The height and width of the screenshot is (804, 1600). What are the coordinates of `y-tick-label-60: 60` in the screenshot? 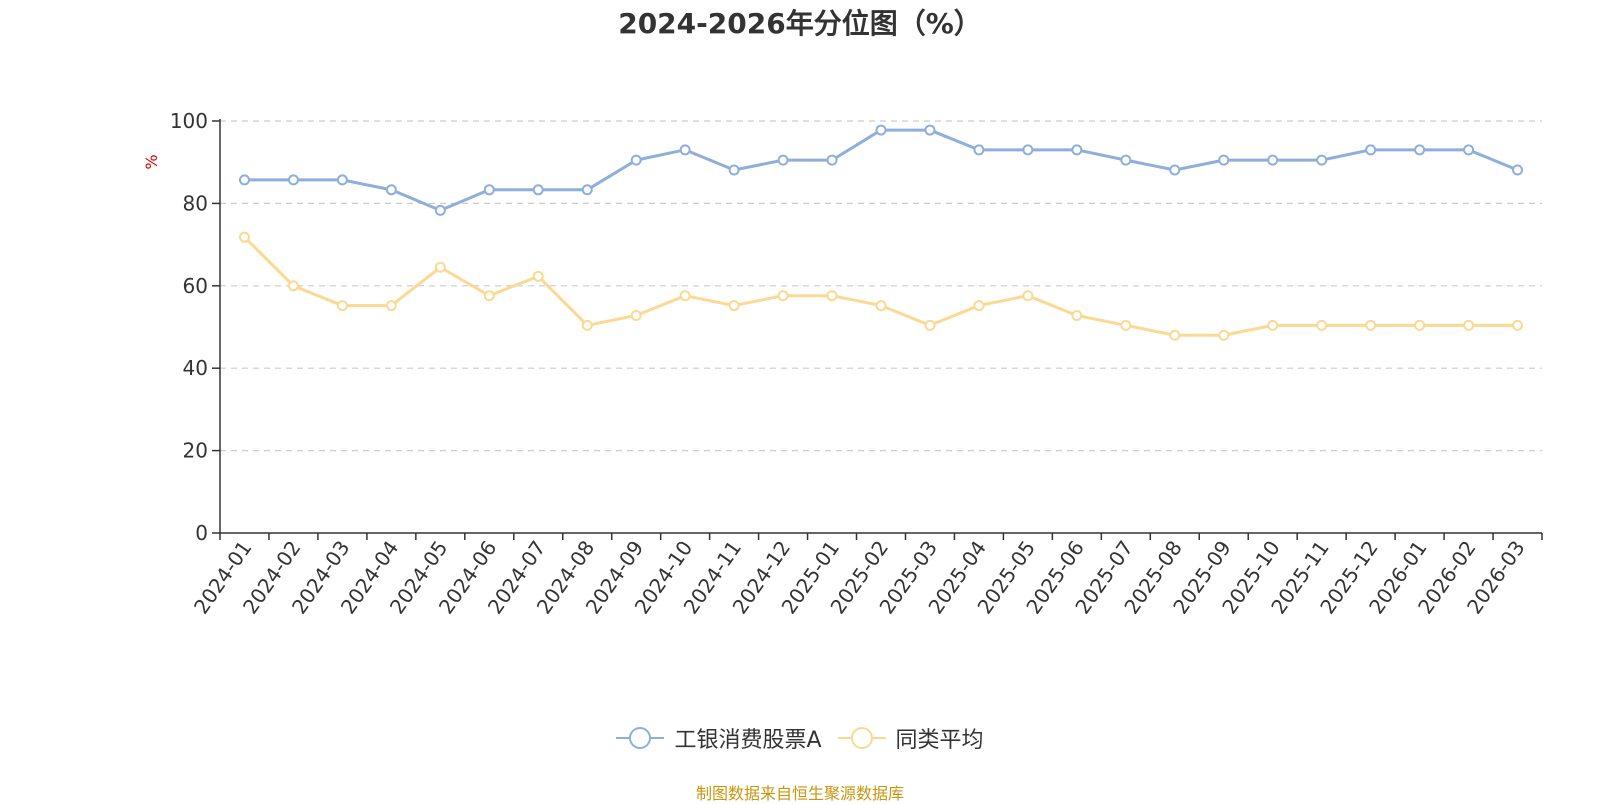 It's located at (195, 286).